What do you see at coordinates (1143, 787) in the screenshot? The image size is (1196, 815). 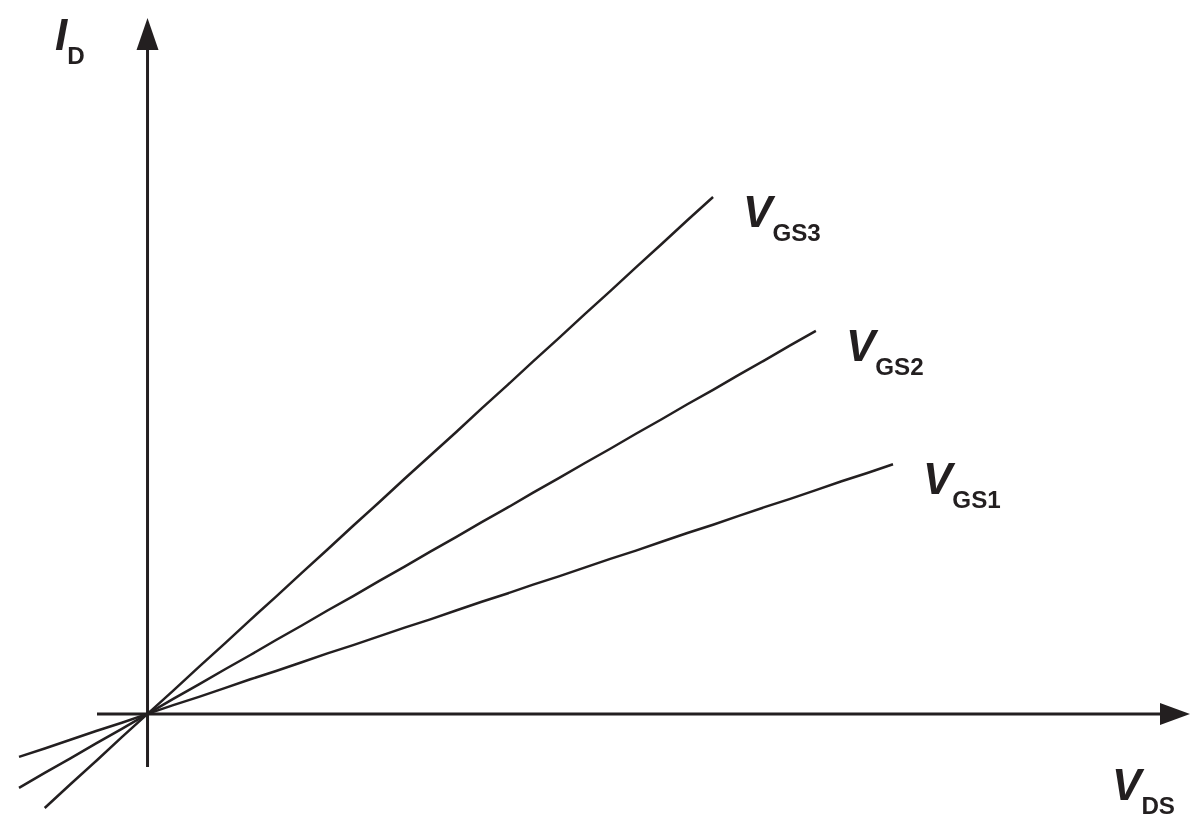 I see `x-axis-title: V$_{DS}$` at bounding box center [1143, 787].